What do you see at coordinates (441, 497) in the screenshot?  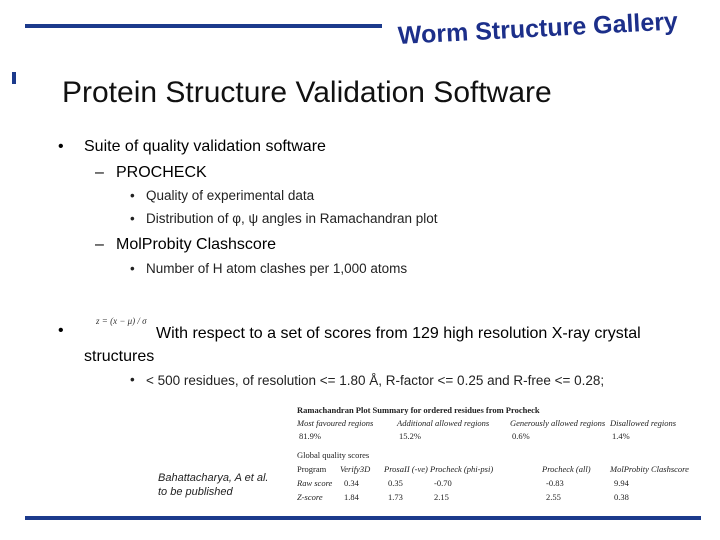 I see `table-cell: 2.15` at bounding box center [441, 497].